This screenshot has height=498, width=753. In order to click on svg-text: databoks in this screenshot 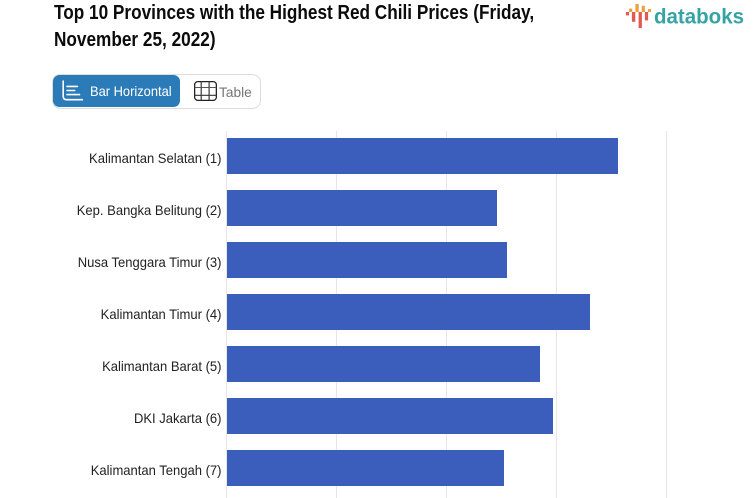, I will do `click(699, 16)`.